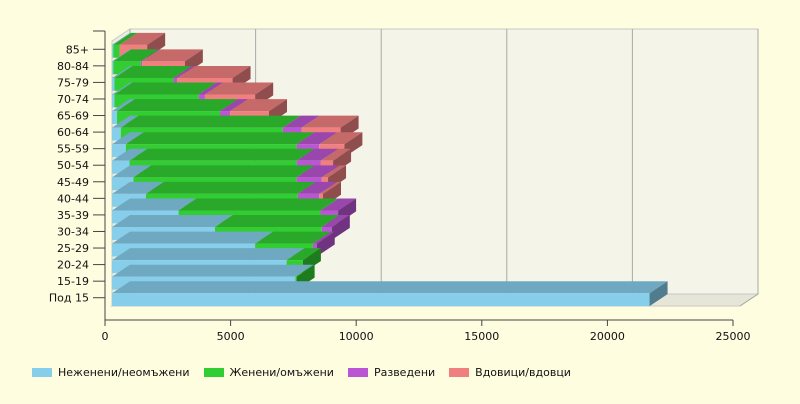  What do you see at coordinates (404, 372) in the screenshot?
I see `legend-label-divorced: Разведени` at bounding box center [404, 372].